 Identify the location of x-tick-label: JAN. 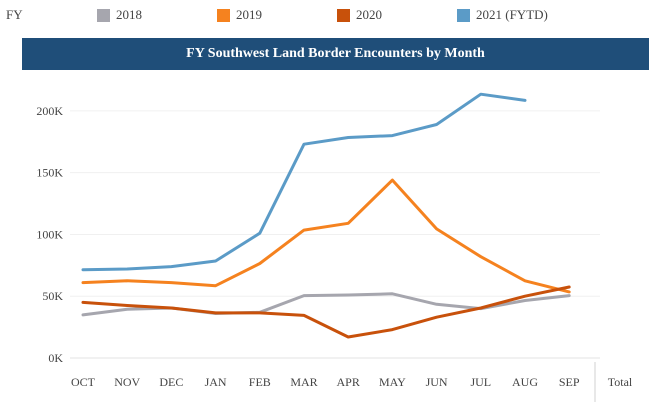
(216, 382).